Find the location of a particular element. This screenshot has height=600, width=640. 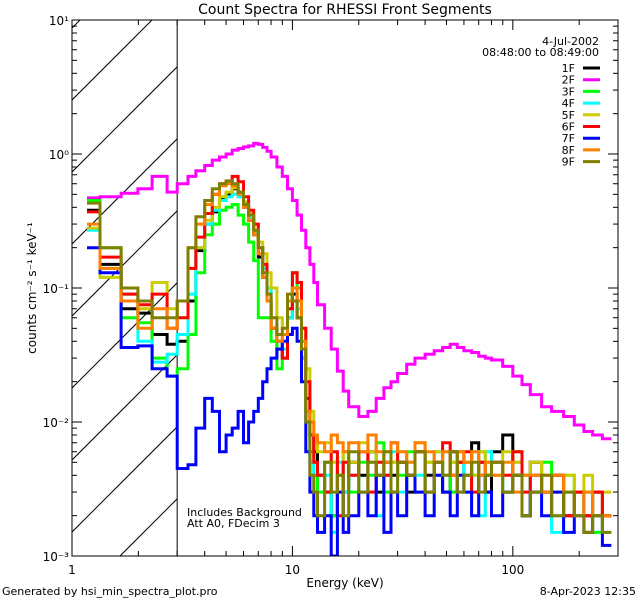

y-tick-label: 10⁰ is located at coordinates (59, 155).